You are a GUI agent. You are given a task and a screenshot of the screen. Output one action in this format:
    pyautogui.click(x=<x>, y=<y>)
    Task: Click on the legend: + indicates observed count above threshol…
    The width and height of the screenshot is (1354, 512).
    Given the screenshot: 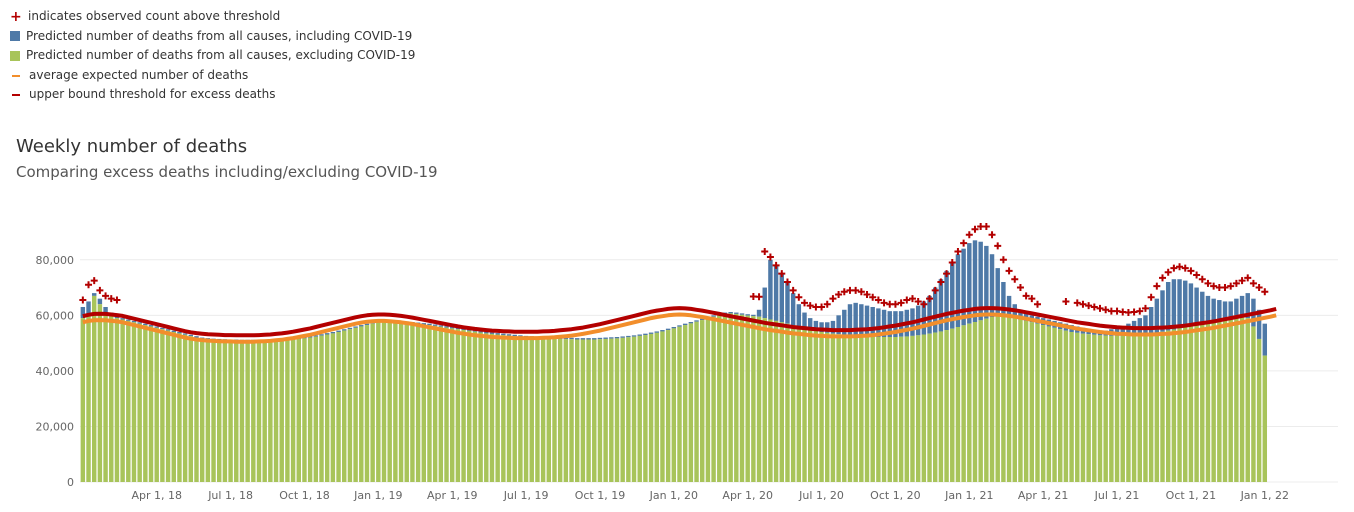 What is the action you would take?
    pyautogui.click(x=212, y=56)
    